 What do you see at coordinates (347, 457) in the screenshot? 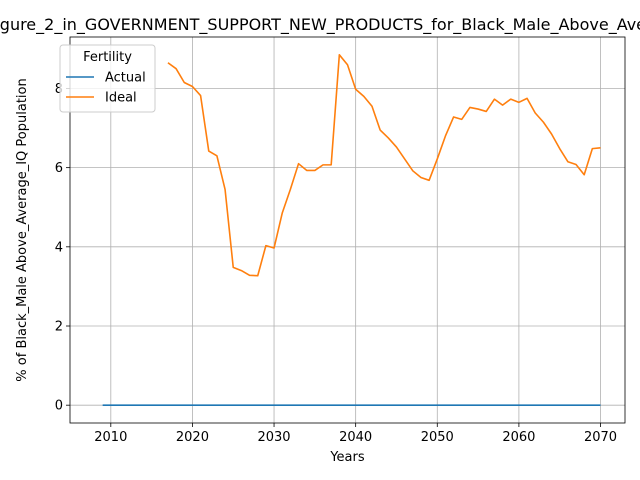
I see `x-axis-label: Years` at bounding box center [347, 457].